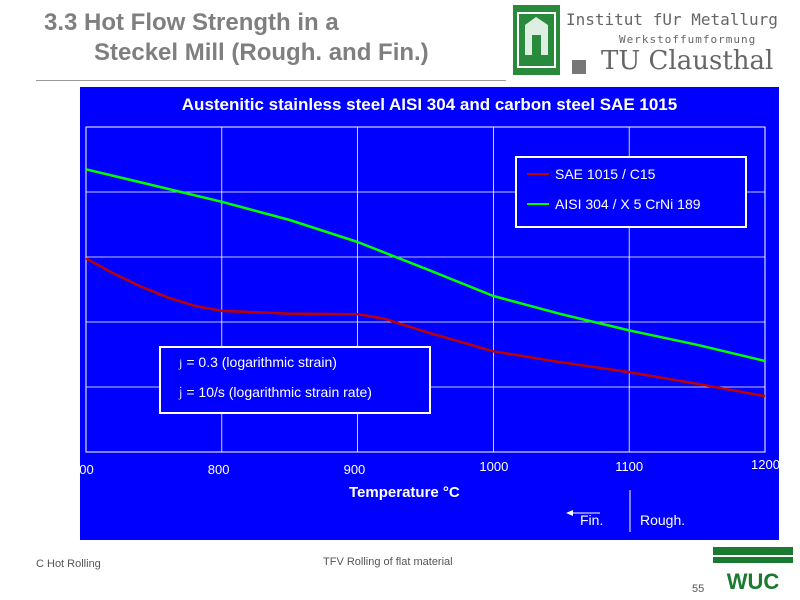  Describe the element at coordinates (181, 363) in the screenshot. I see `strain-symbol: j` at that location.